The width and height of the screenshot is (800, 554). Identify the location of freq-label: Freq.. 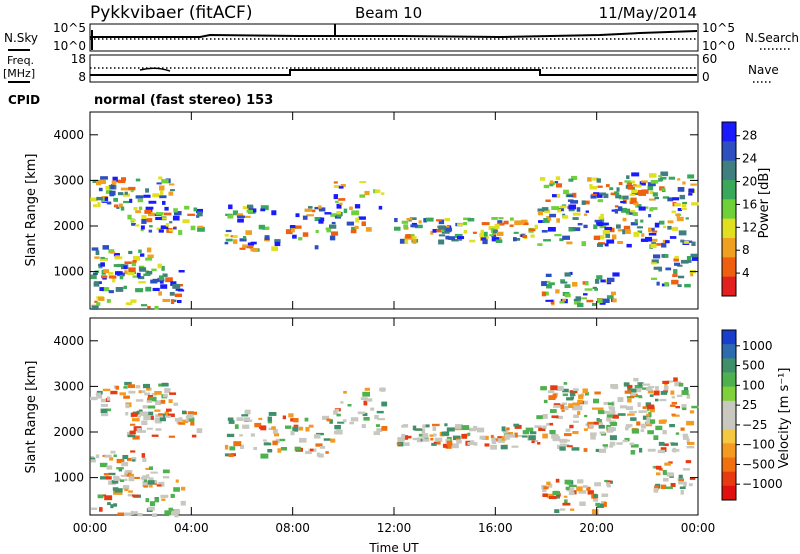
(20, 60).